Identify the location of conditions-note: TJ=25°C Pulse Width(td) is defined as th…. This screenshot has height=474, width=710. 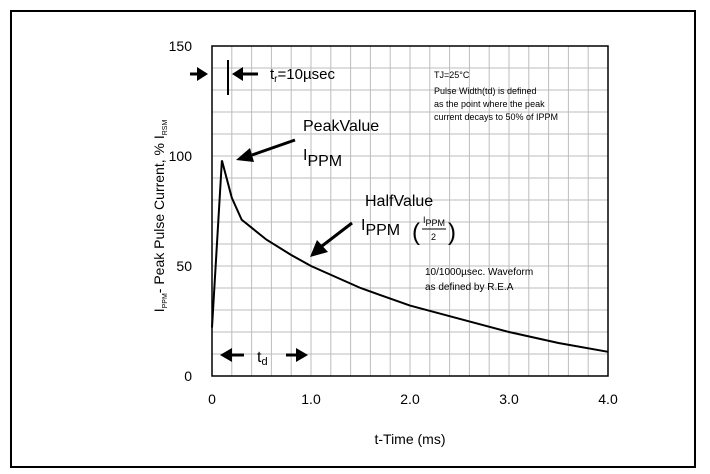
(496, 96).